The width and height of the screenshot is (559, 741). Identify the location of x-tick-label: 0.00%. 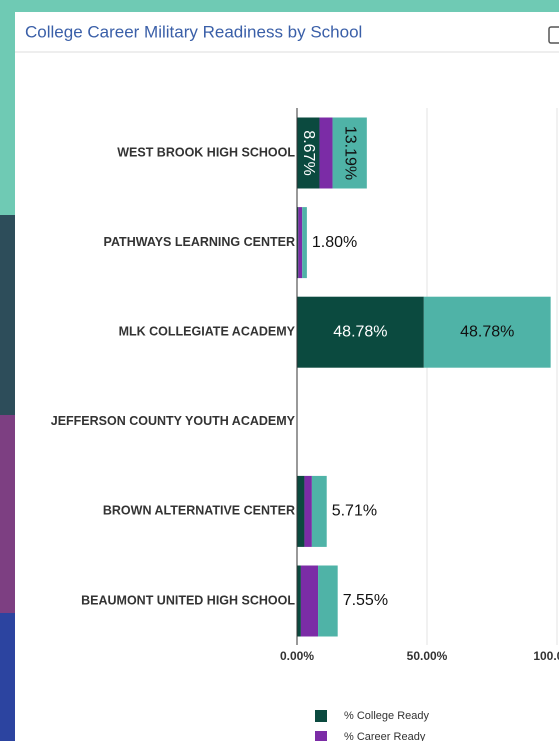
(297, 656).